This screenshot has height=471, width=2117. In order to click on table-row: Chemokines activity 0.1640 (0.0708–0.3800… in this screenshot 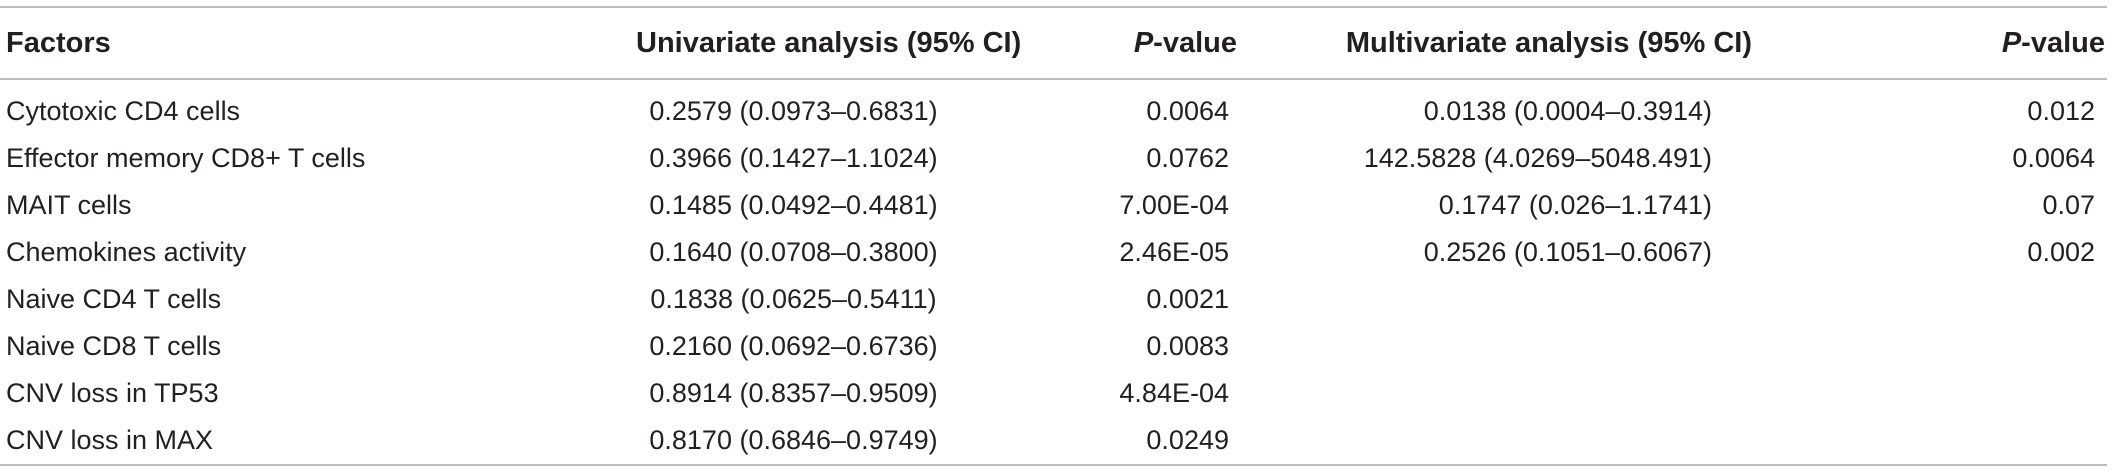, I will do `click(1053, 252)`.